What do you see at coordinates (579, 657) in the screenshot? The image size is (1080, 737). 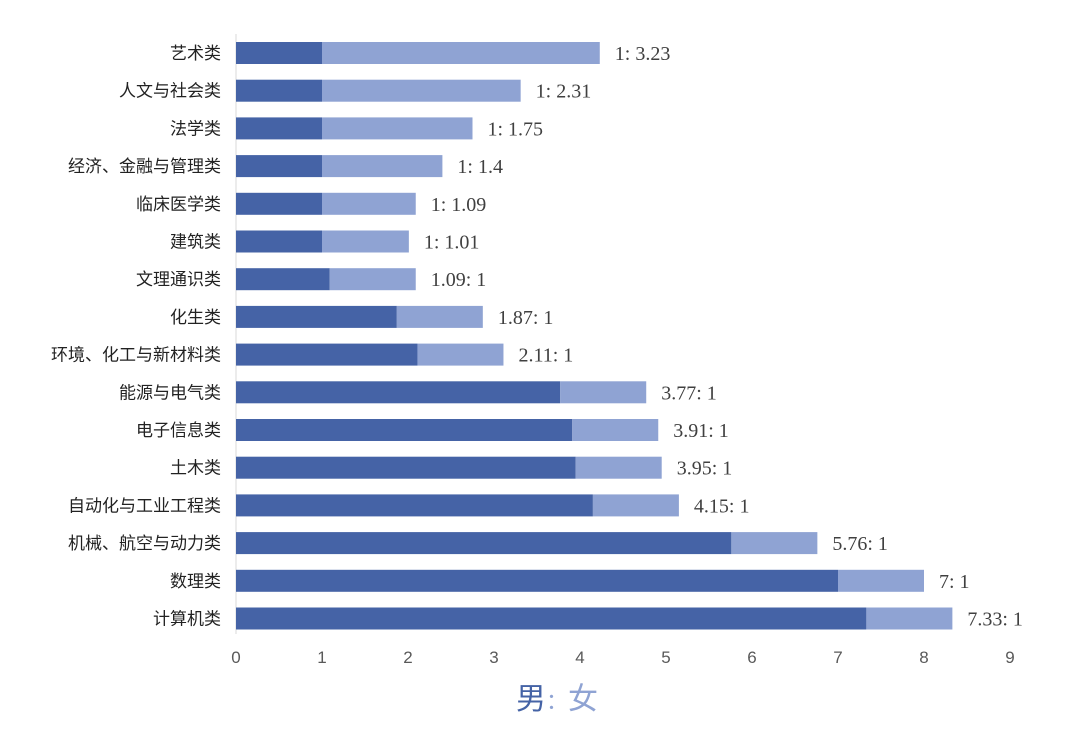 I see `x-tick-label: 4` at bounding box center [579, 657].